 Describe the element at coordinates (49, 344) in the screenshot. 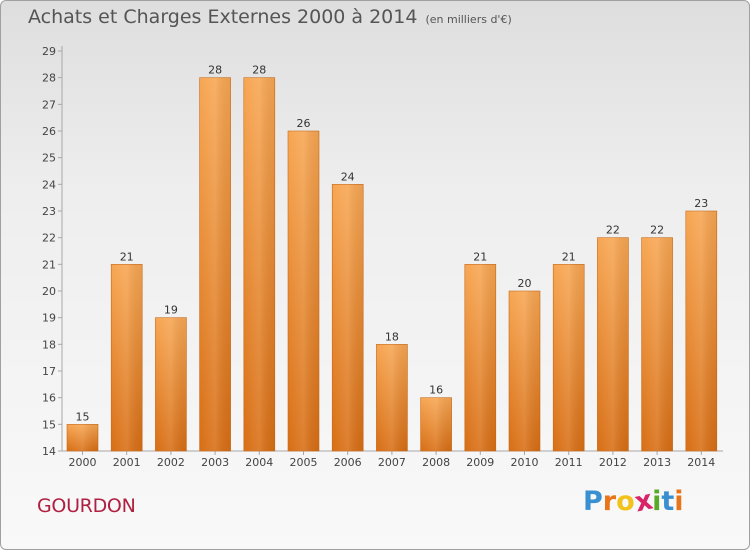

I see `y-tick-label: 18` at that location.